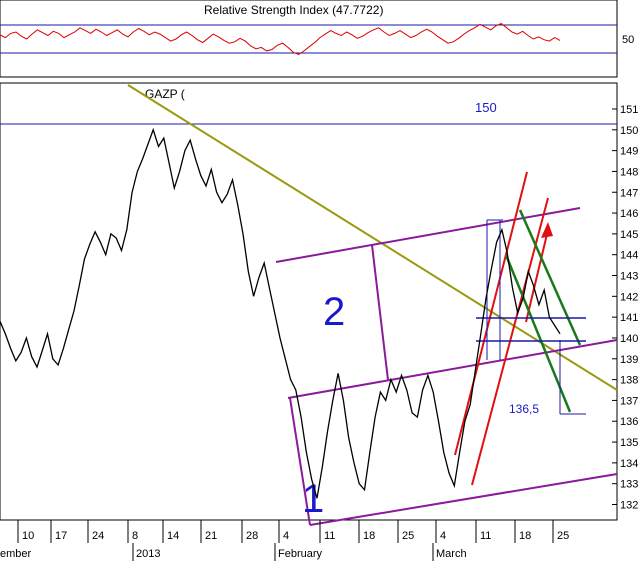  I want to click on price-tick-label: 132, so click(629, 506).